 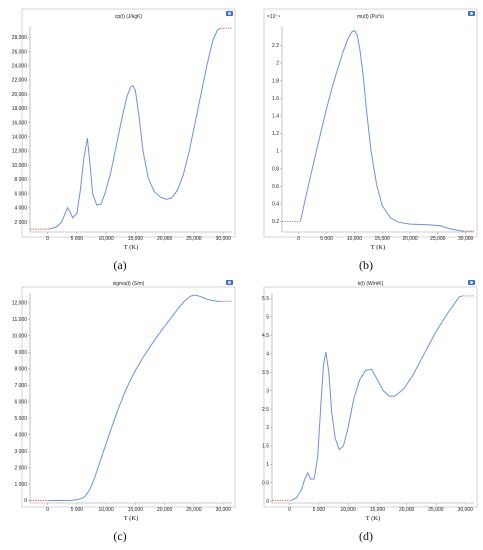 I want to click on series-line-cp, so click(x=135, y=128).